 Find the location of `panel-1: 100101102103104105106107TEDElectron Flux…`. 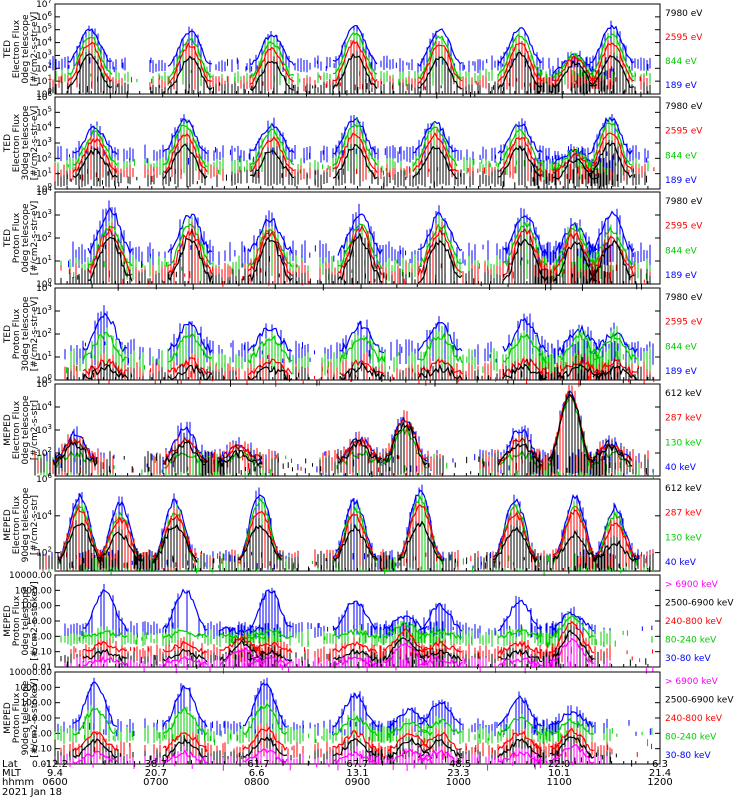

panel-1: 100101102103104105106107TEDElectron Flux… is located at coordinates (353, 50).